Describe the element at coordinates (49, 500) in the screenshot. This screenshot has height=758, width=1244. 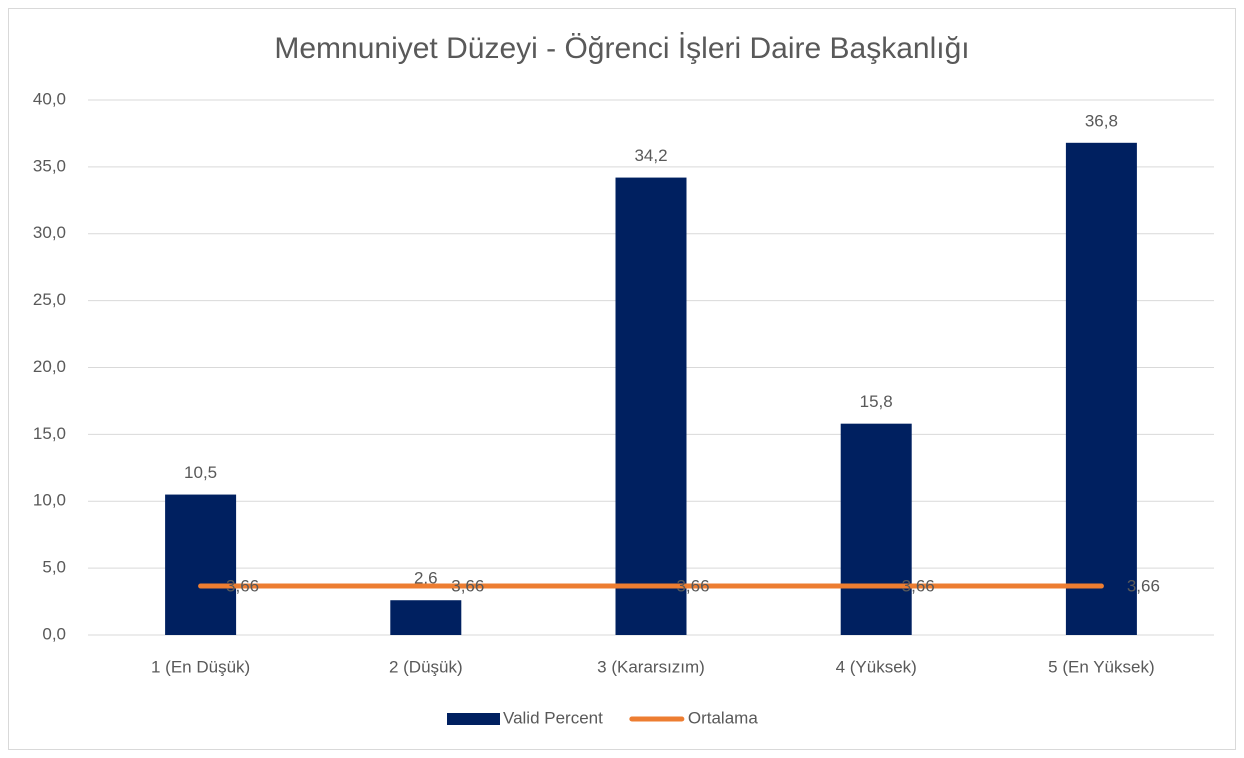
I see `y-tick-label: 10,0` at that location.